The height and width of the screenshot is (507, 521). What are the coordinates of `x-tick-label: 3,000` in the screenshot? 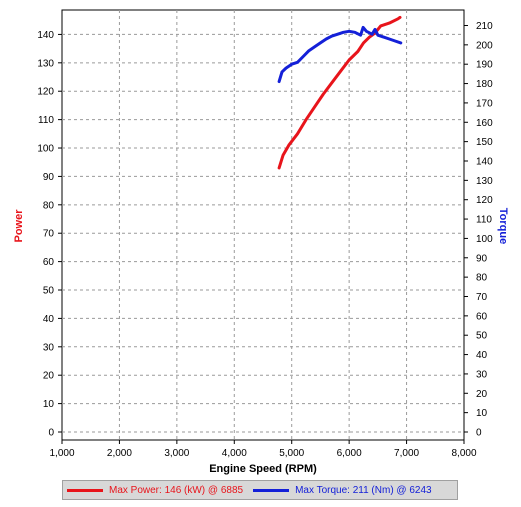 It's located at (176, 453).